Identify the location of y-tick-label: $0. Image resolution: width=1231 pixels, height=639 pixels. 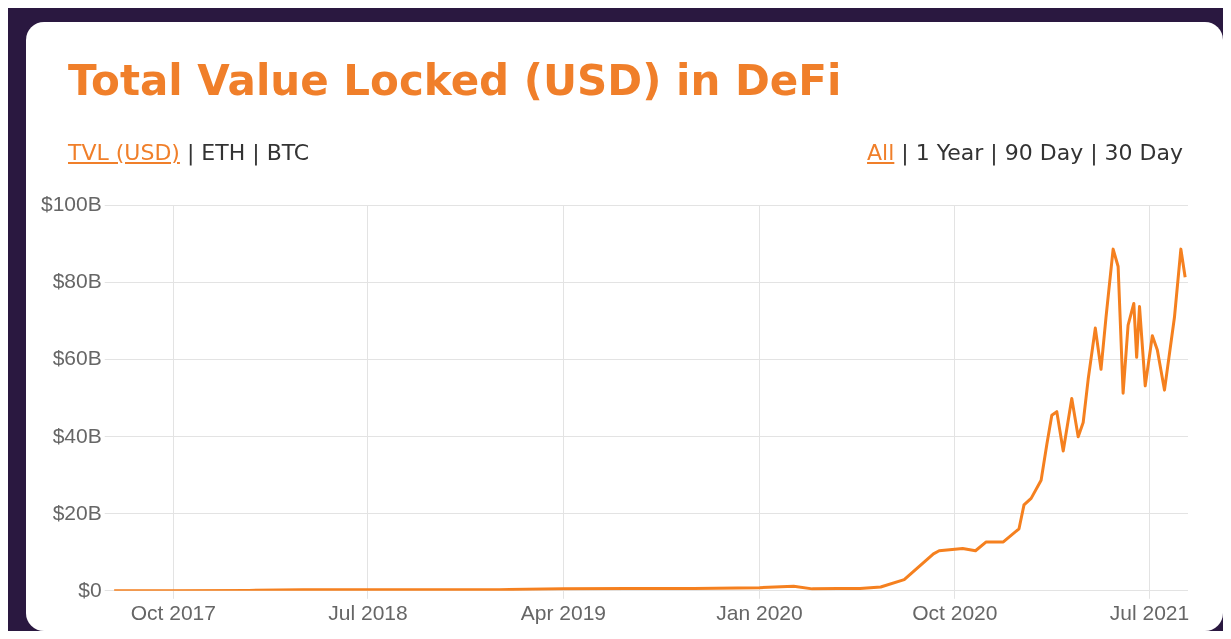
(90, 589).